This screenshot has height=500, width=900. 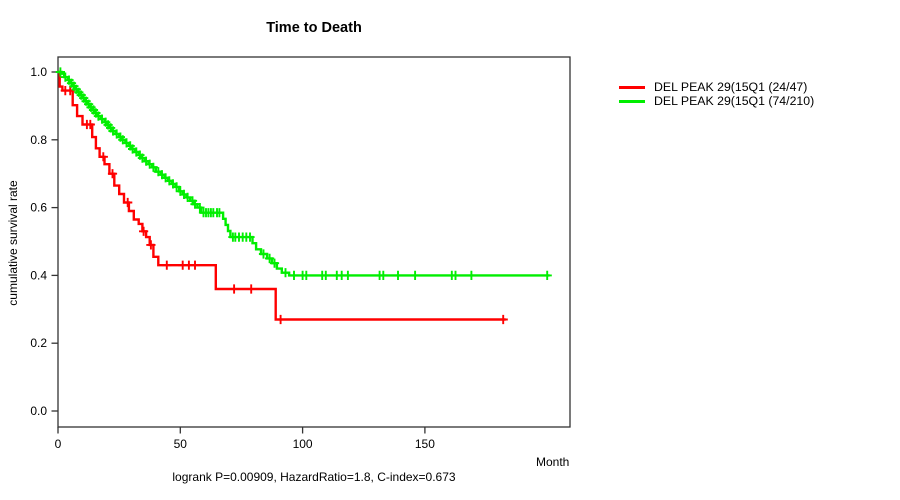 What do you see at coordinates (58, 444) in the screenshot?
I see `x-tick-label: 0` at bounding box center [58, 444].